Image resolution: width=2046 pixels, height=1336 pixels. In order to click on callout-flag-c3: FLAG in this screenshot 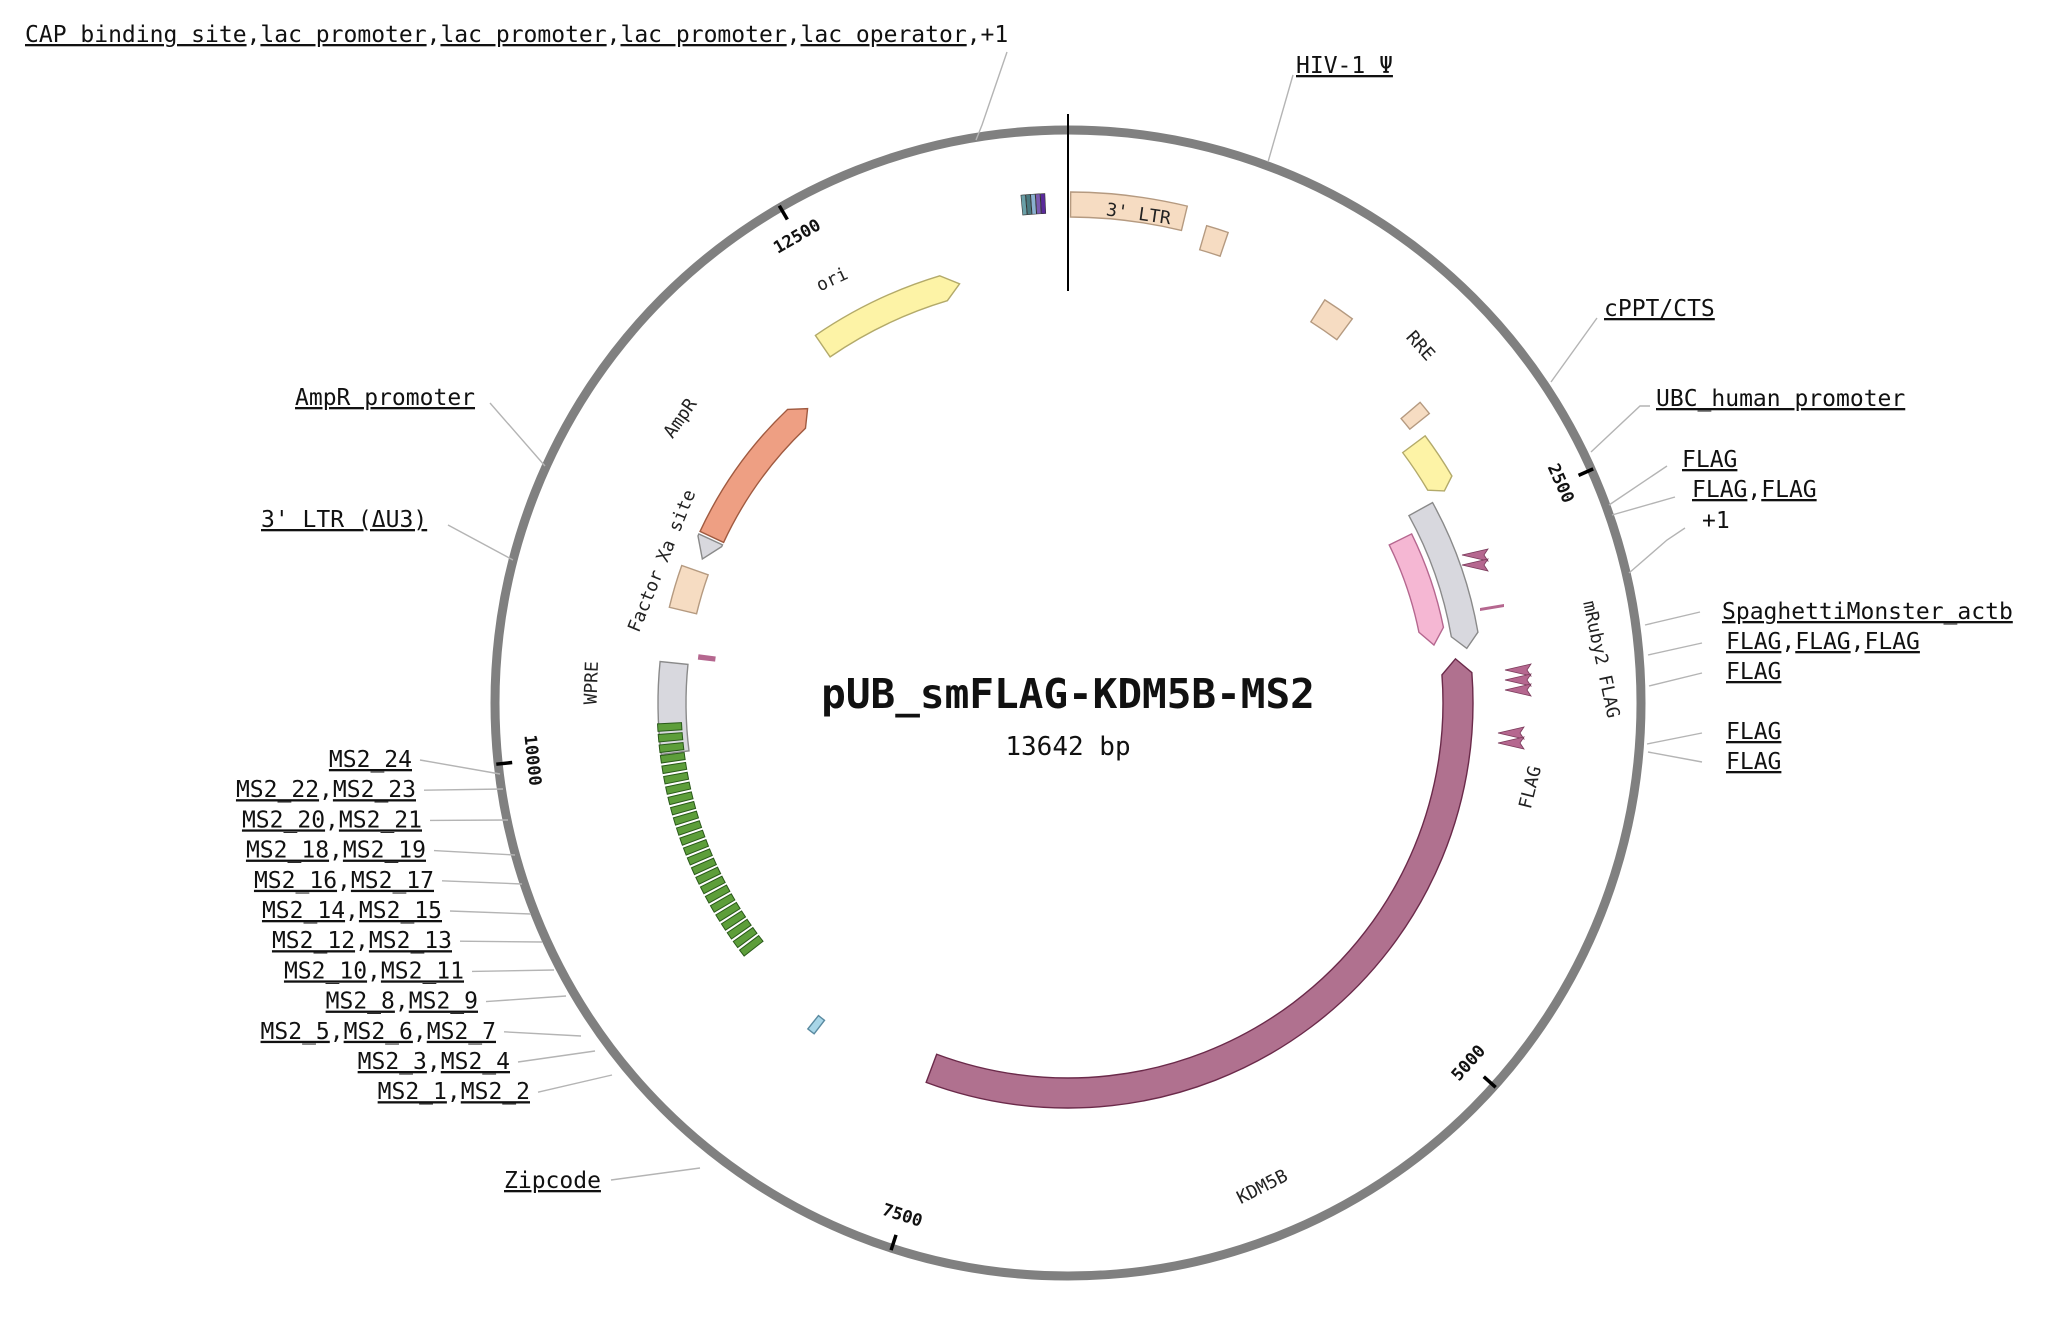, I will do `click(1892, 642)`.